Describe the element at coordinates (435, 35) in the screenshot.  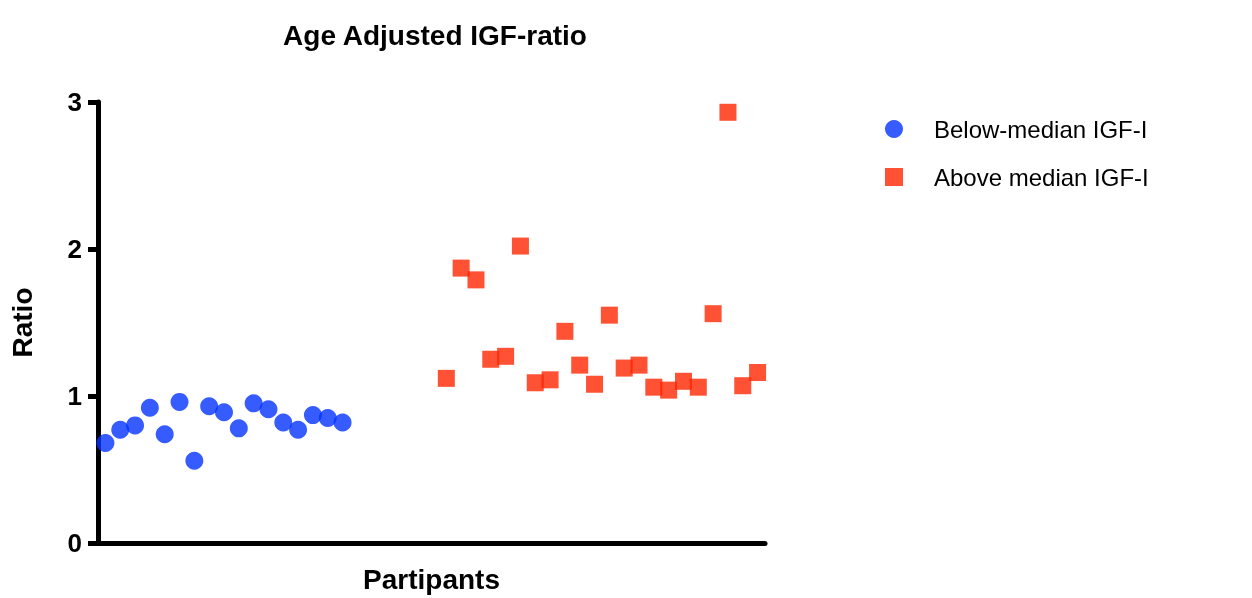
I see `chart-title: Age Adjusted IGF-ratio` at that location.